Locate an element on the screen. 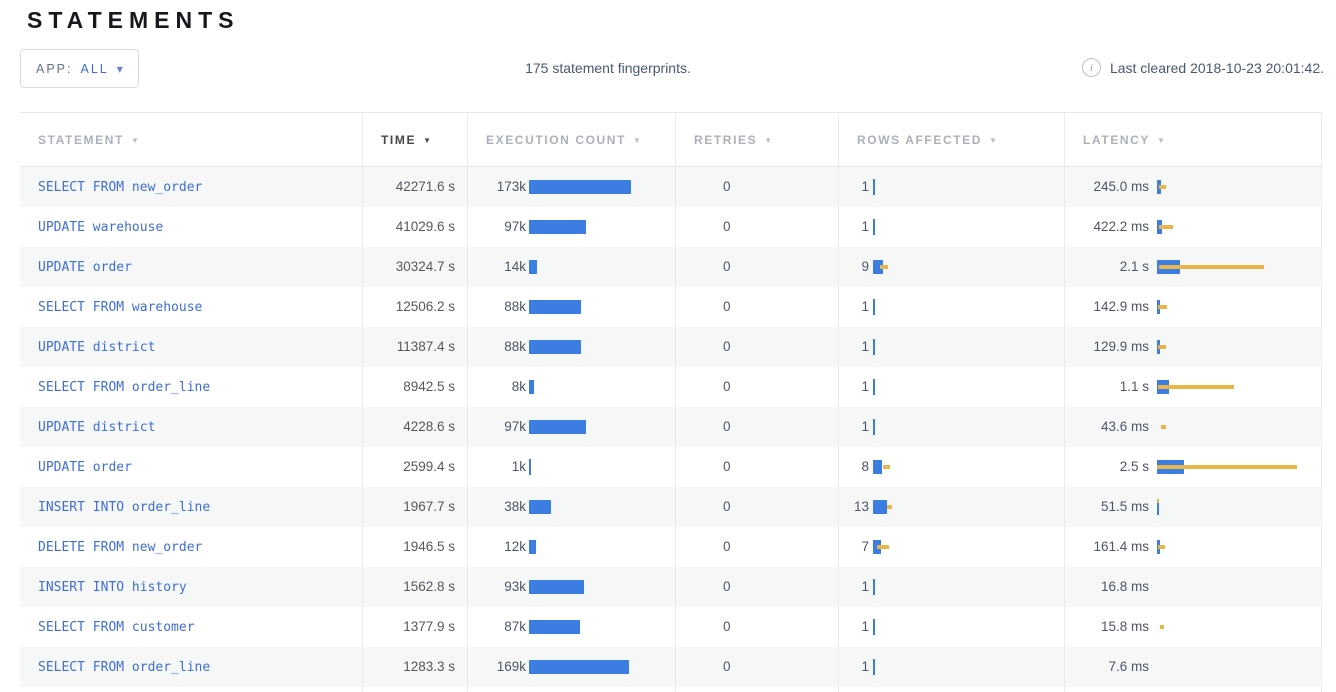  rows-affected-value: 8 is located at coordinates (865, 466).